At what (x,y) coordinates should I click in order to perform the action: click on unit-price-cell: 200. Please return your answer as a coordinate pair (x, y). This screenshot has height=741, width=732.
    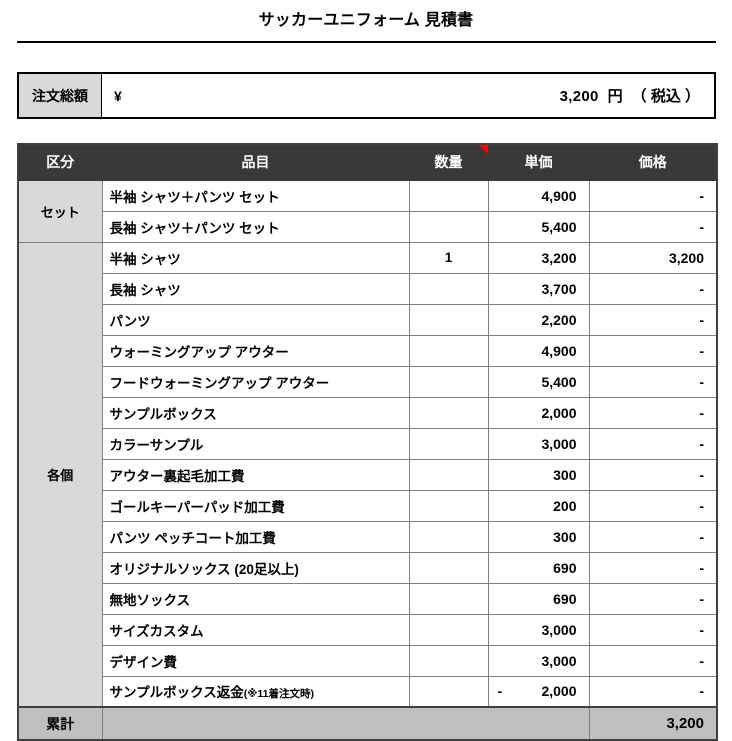
    Looking at the image, I should click on (538, 505).